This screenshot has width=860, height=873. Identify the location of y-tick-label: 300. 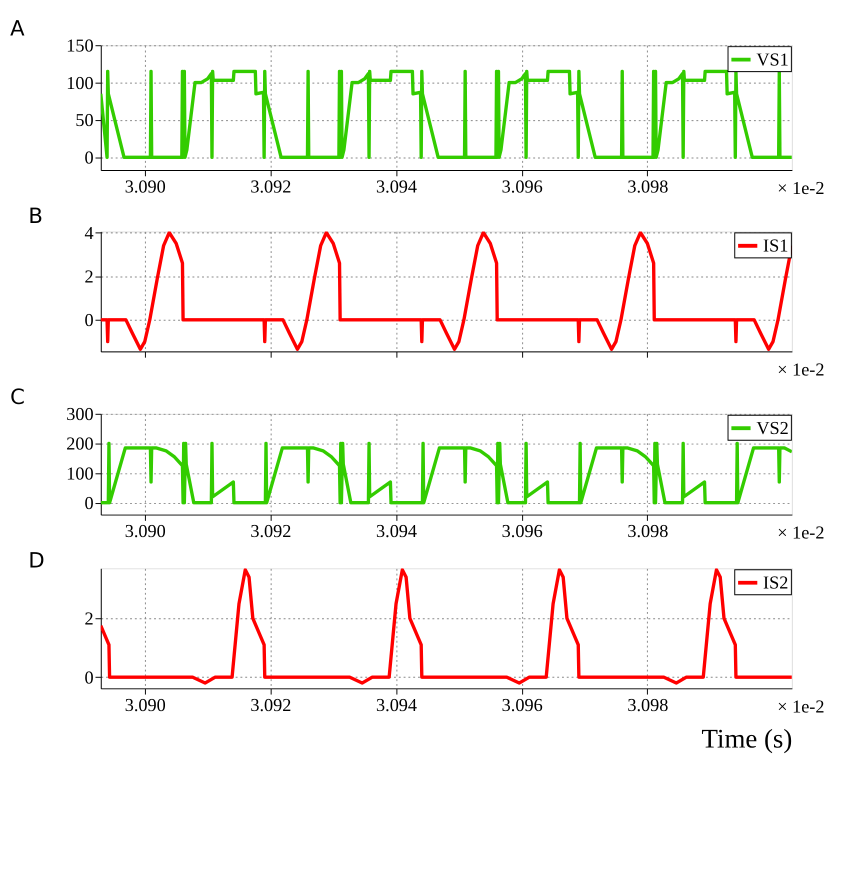
(80, 414).